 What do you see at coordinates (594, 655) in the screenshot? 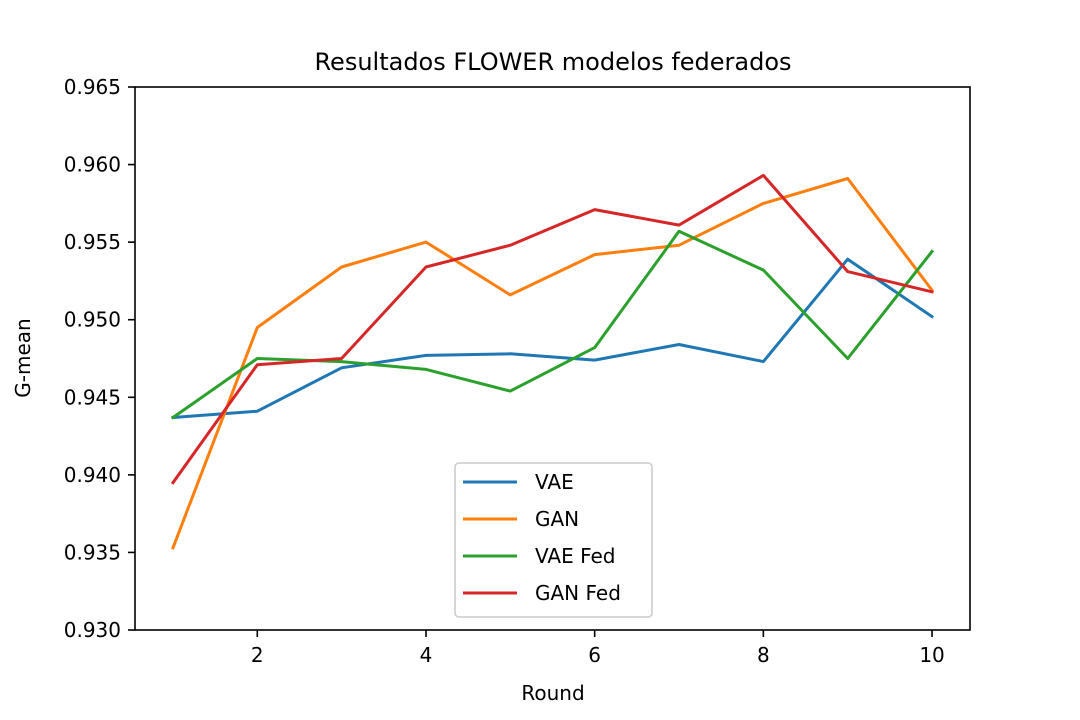
I see `x-tick-label: 6` at bounding box center [594, 655].